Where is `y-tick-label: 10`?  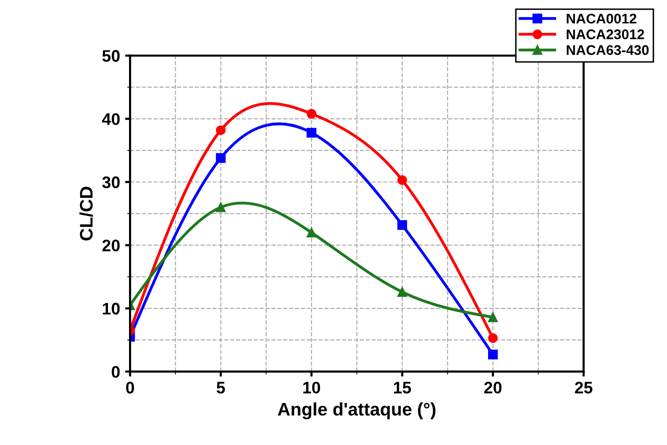 y-tick-label: 10 is located at coordinates (111, 308).